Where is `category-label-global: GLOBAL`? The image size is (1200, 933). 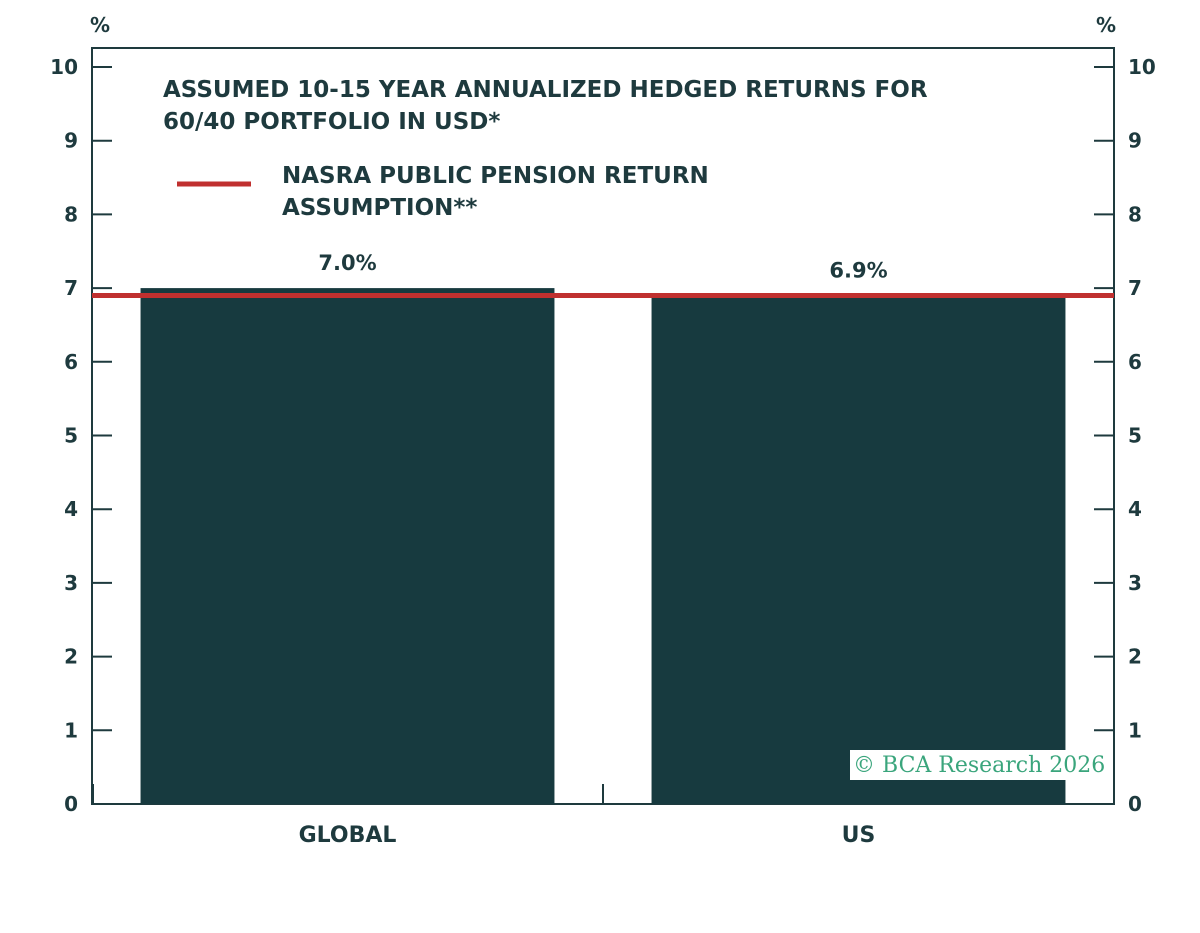
category-label-global: GLOBAL is located at coordinates (348, 835).